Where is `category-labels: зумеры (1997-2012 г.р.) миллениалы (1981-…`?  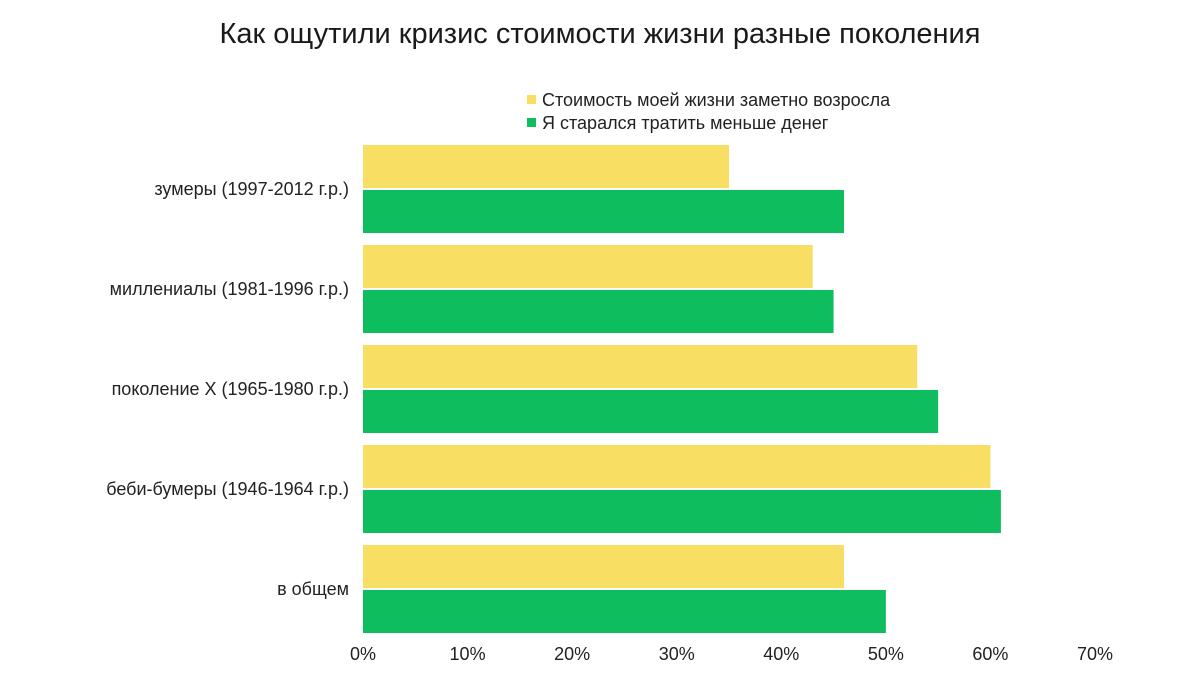
category-labels: зумеры (1997-2012 г.р.) миллениалы (1981-… is located at coordinates (227, 389).